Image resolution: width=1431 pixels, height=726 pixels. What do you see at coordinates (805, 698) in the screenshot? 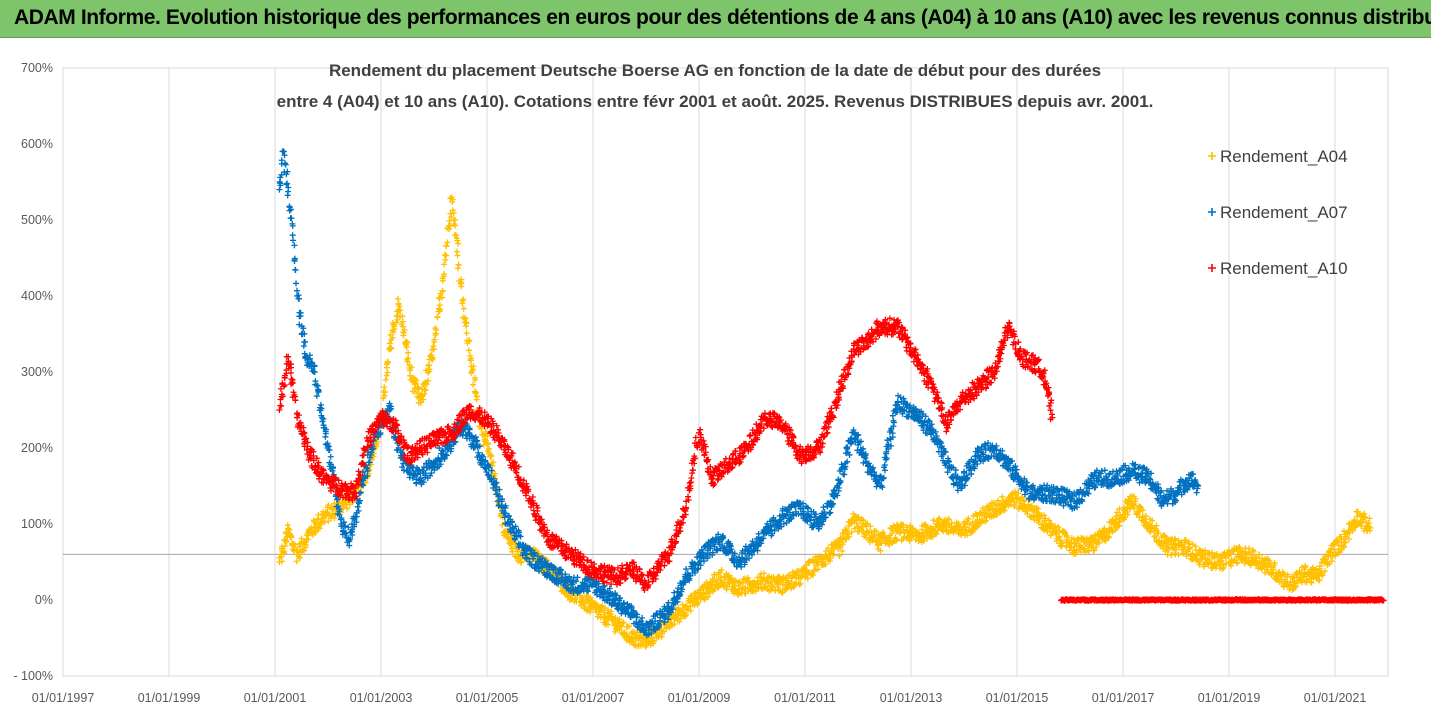
I see `x-tick-label: 01/01/2011` at bounding box center [805, 698].